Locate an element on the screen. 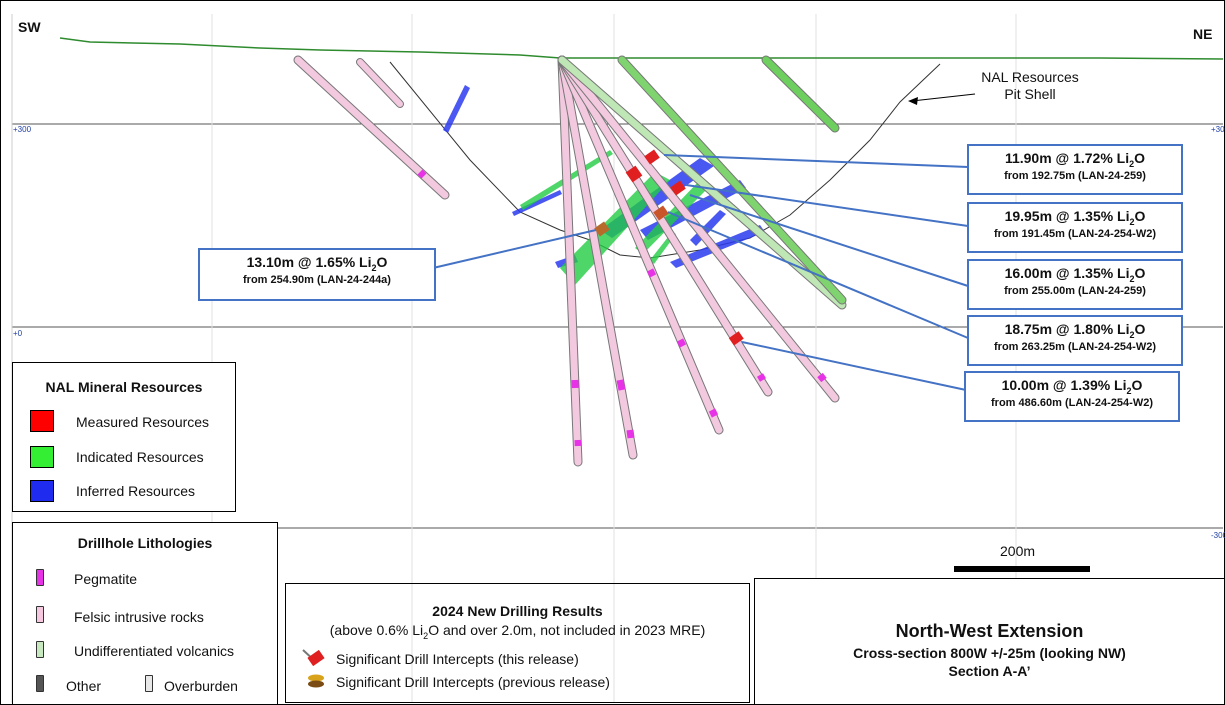 The height and width of the screenshot is (705, 1225). pit-shell-line is located at coordinates (665, 160).